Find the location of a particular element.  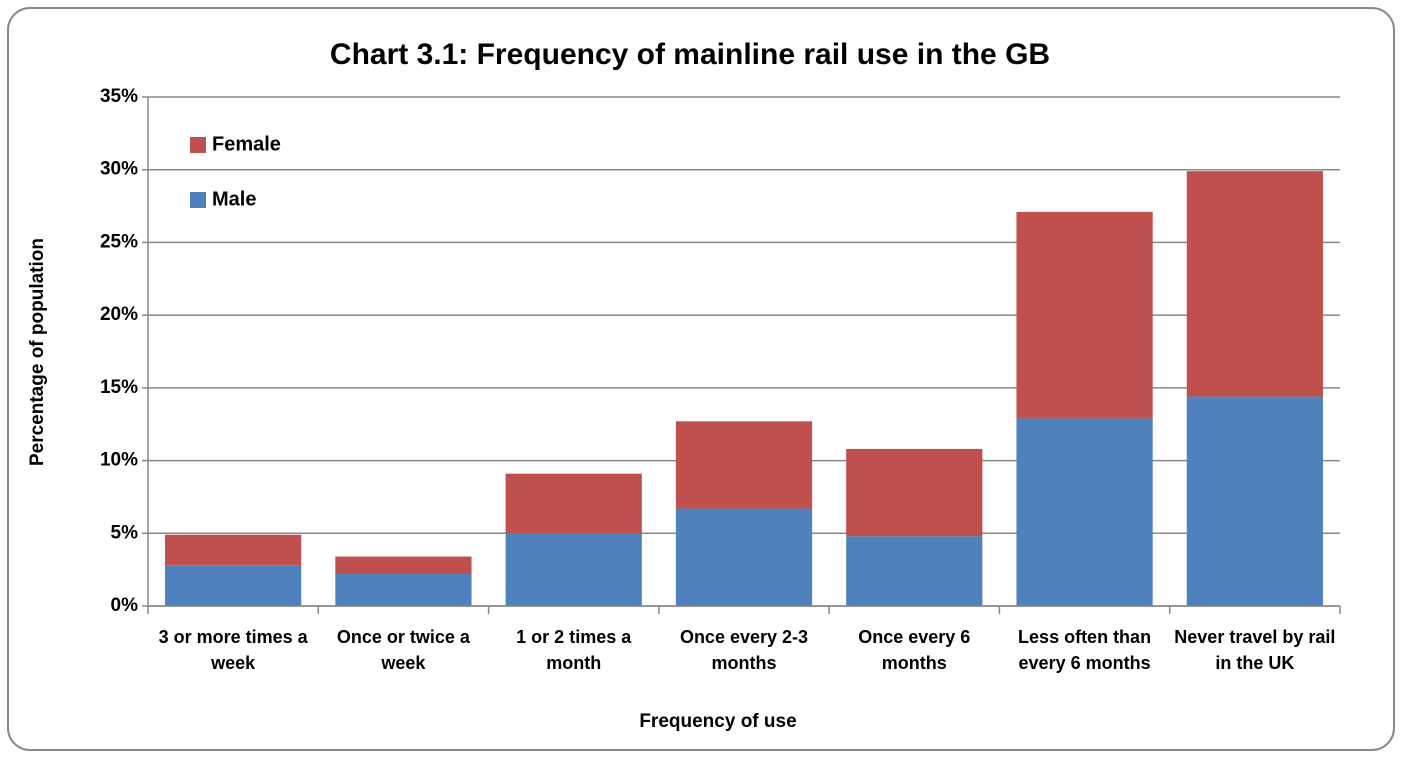

x-tick-label: Never travel by rail in the UK is located at coordinates (1255, 650).